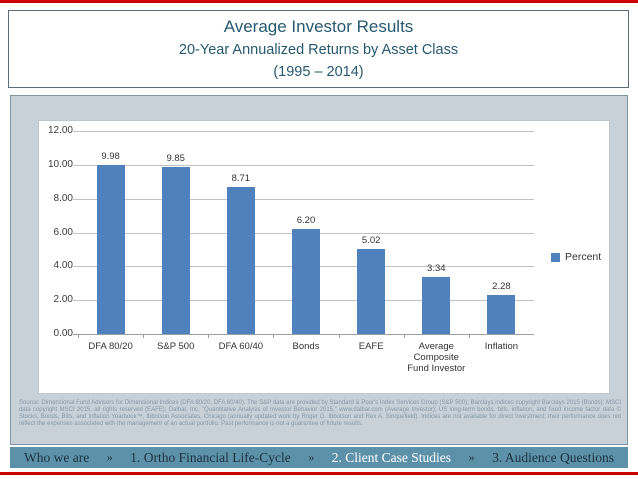 This screenshot has width=638, height=479. Describe the element at coordinates (319, 473) in the screenshot. I see `bottom-accent-rule` at that location.